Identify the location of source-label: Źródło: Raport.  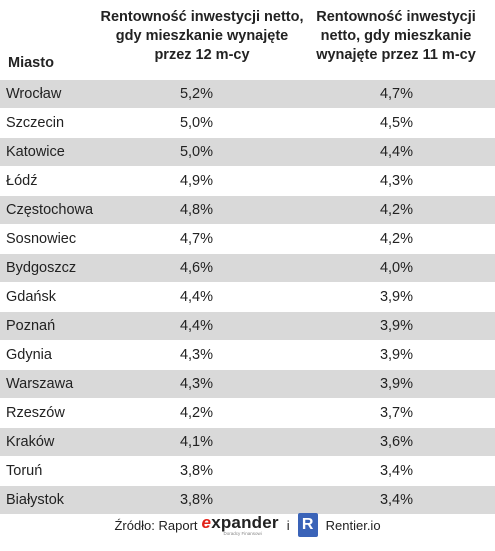
(156, 525).